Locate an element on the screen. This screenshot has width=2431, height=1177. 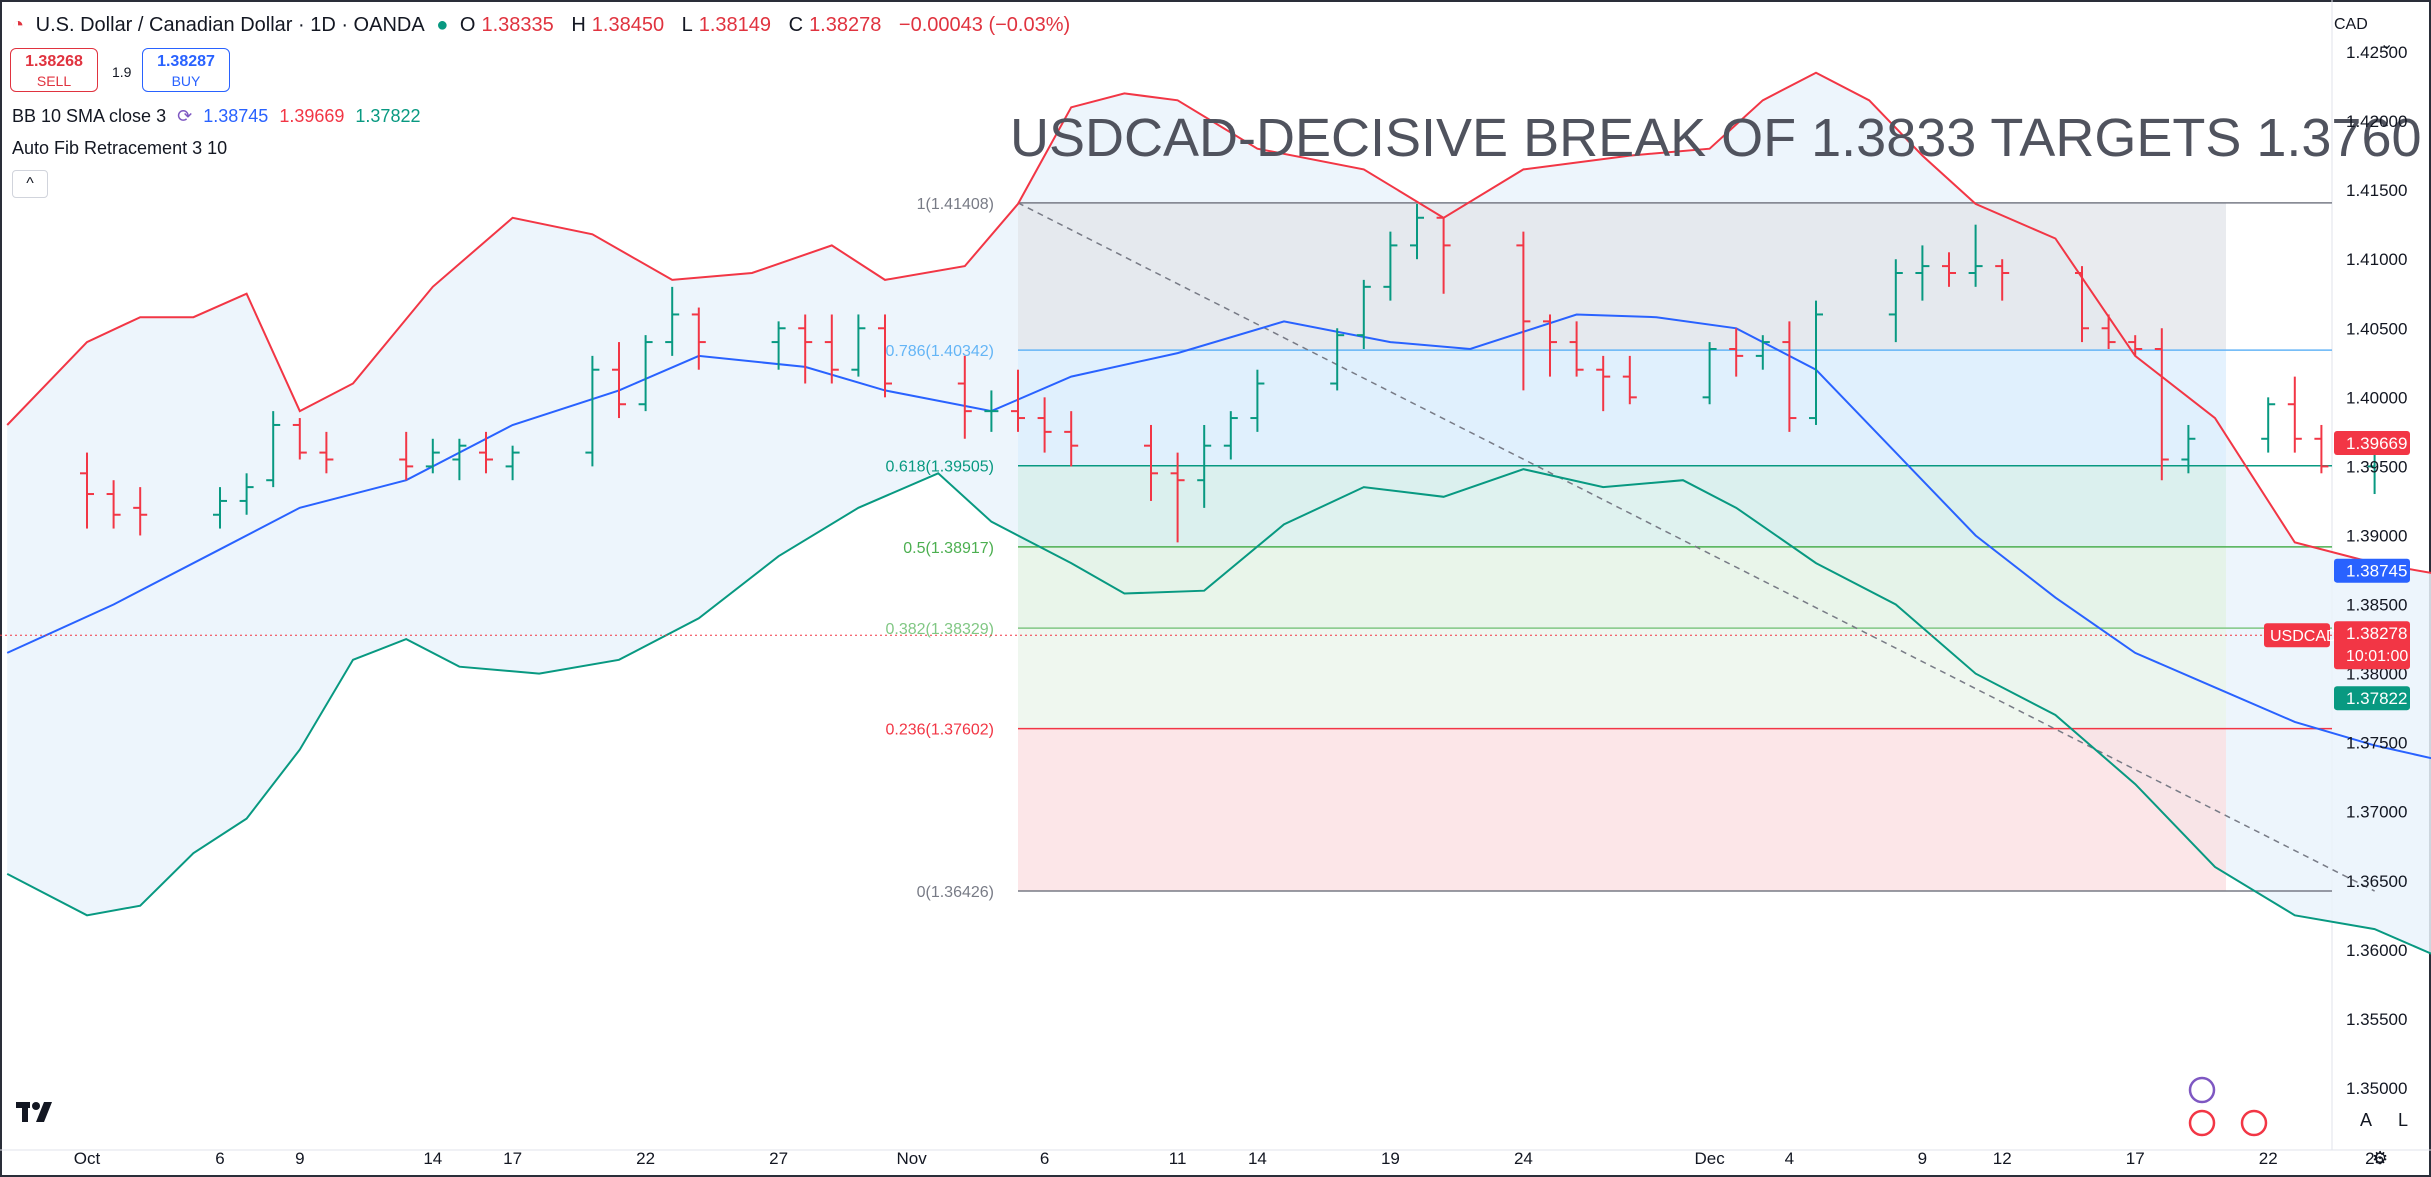
y-tick-label: 1.41500 is located at coordinates (2376, 190).